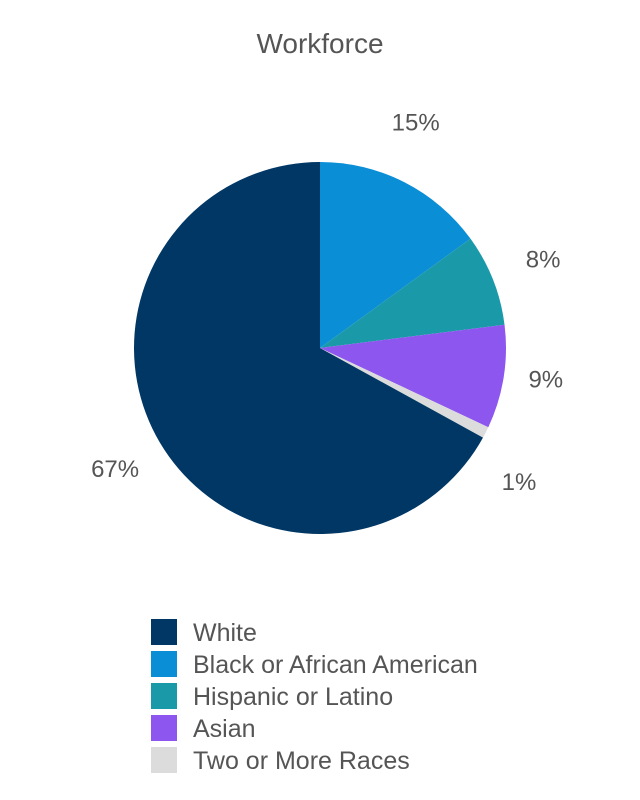  What do you see at coordinates (416, 123) in the screenshot?
I see `slice-label-black-or-african-american: 15%` at bounding box center [416, 123].